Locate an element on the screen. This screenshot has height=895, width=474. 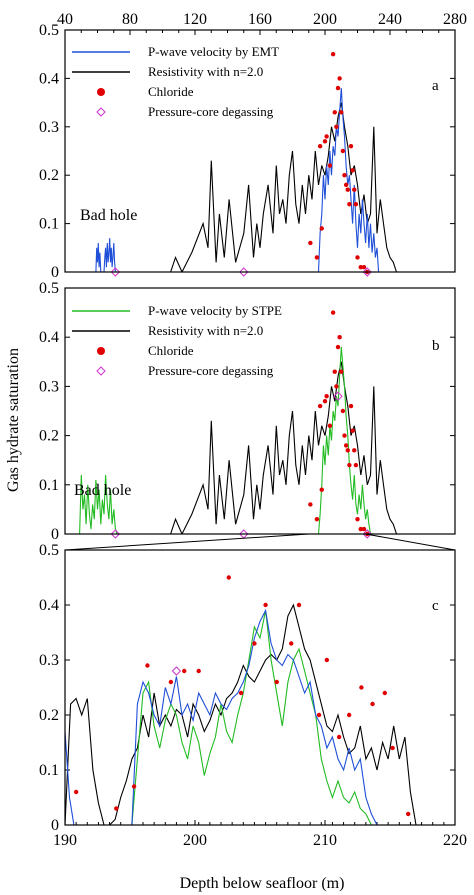
legend-label: Pressure-core degassing is located at coordinates (211, 111).